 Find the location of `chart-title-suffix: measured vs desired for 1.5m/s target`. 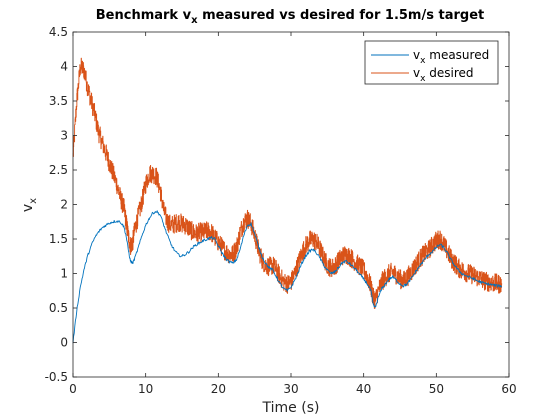

chart-title-suffix: measured vs desired for 1.5m/s target is located at coordinates (341, 15).